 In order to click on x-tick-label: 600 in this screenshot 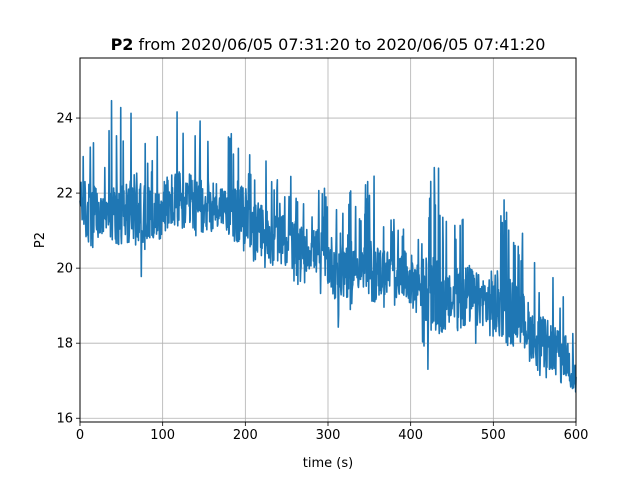, I will do `click(576, 435)`.